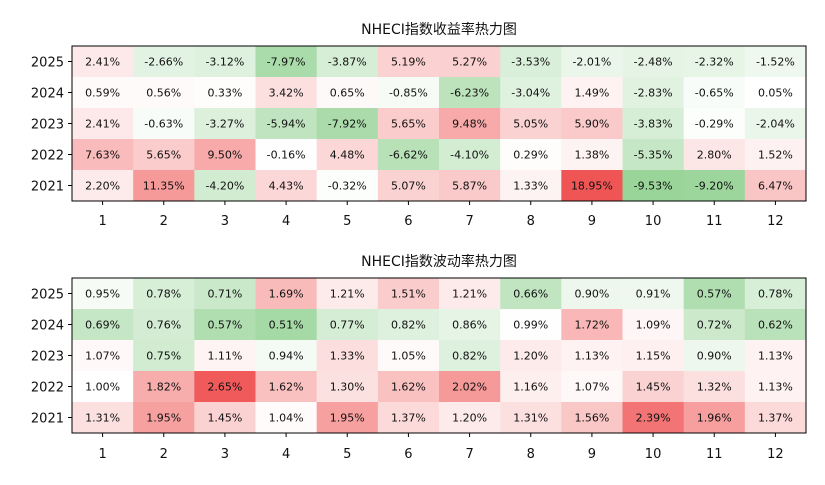 This screenshot has width=825, height=485. I want to click on cell-label: 0.33%, so click(224, 93).